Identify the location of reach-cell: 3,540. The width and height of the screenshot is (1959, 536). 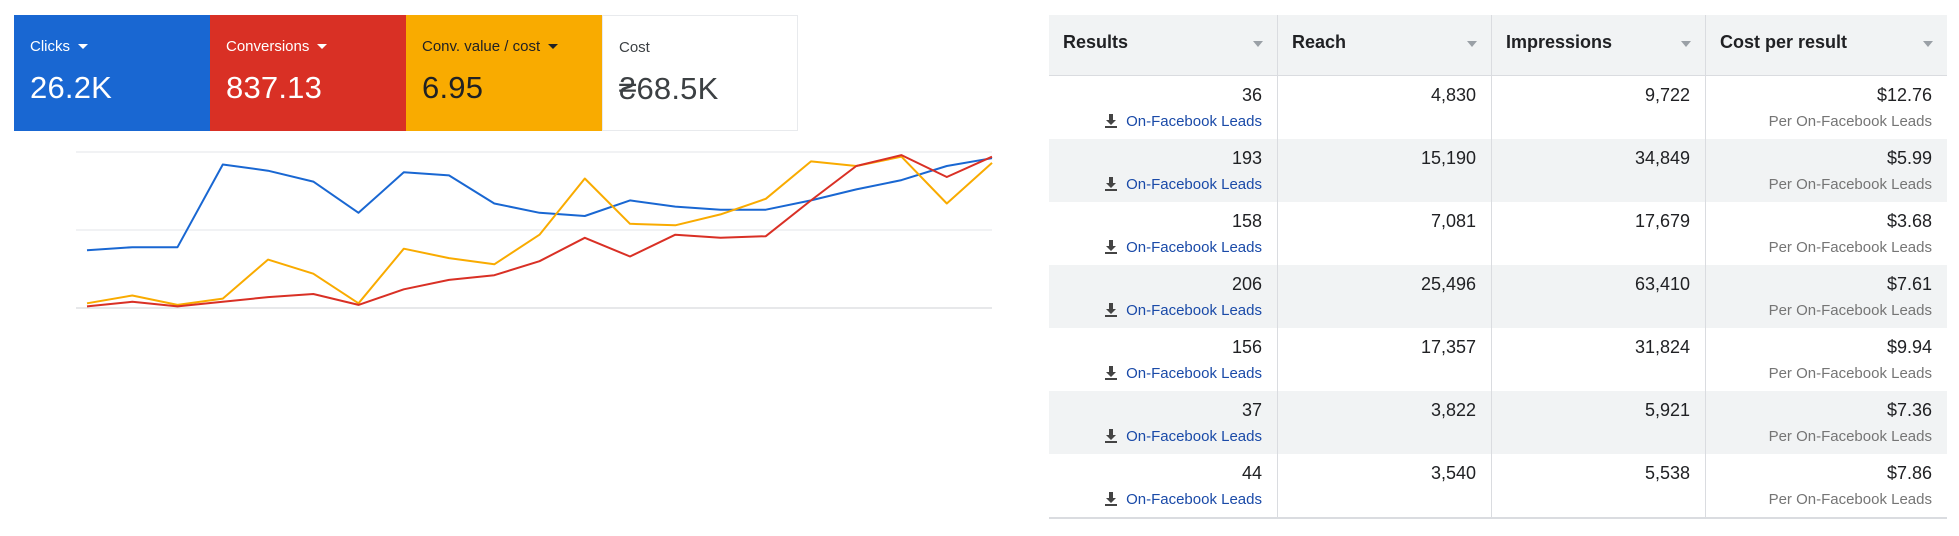
(1385, 485).